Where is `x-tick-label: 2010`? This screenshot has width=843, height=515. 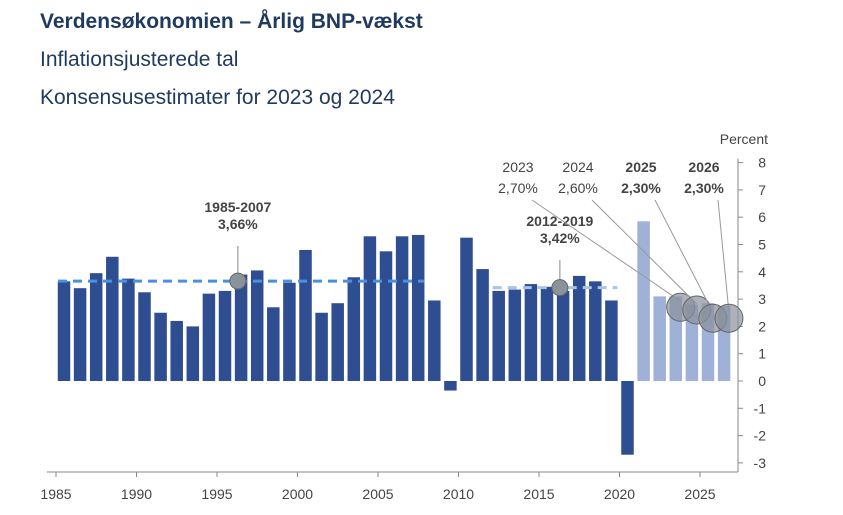
x-tick-label: 2010 is located at coordinates (458, 494).